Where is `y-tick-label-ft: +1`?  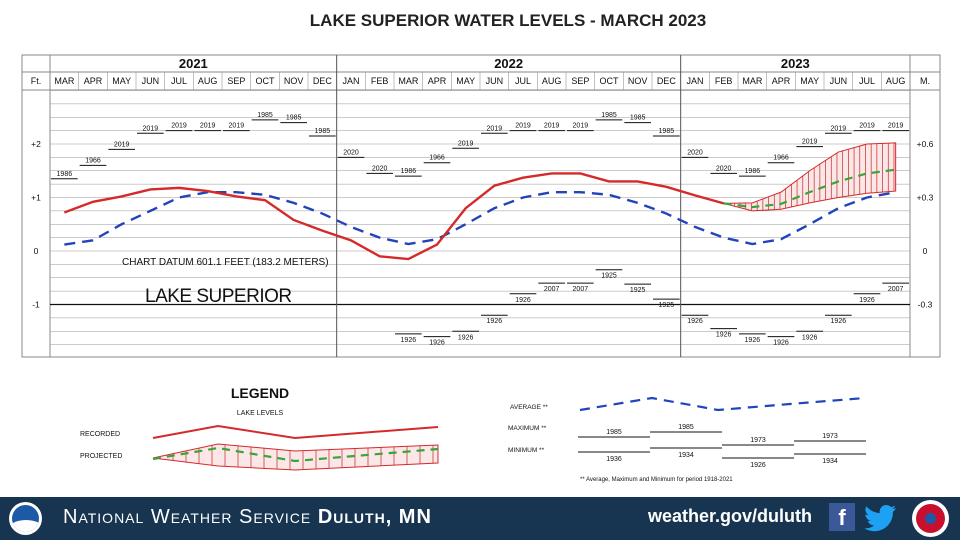 y-tick-label-ft: +1 is located at coordinates (36, 198).